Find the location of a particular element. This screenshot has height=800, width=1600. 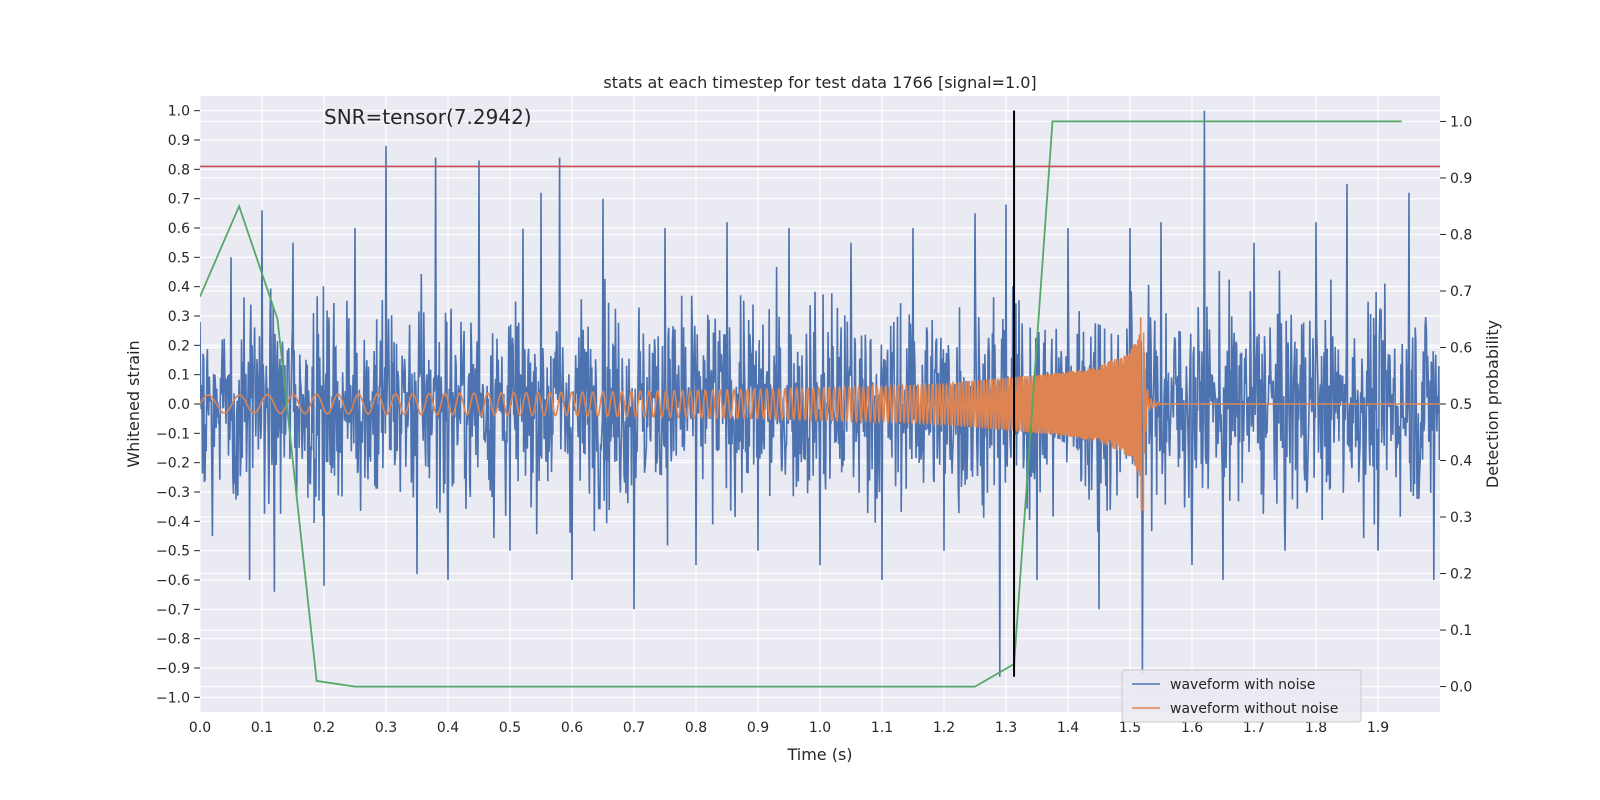

y-tick-label: 0.2 is located at coordinates (179, 346).